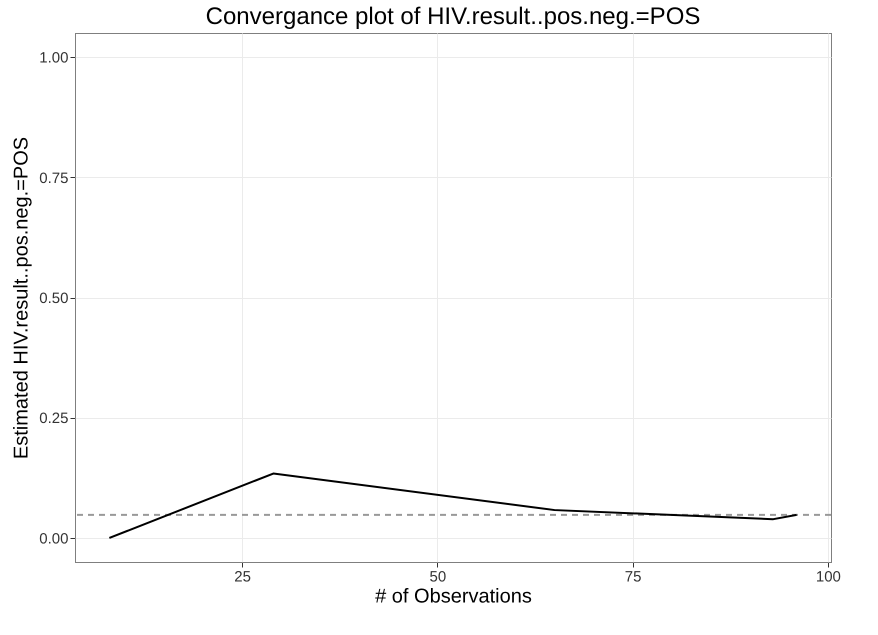 This screenshot has width=878, height=635. I want to click on line-series, so click(453, 505).